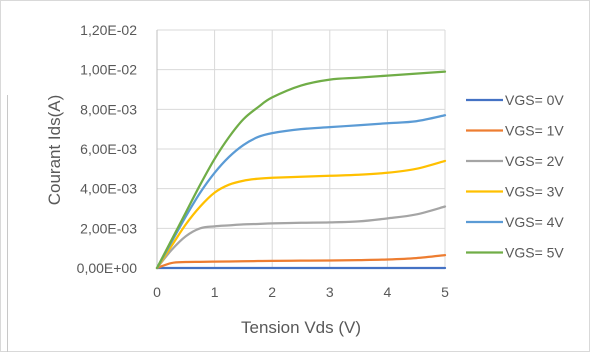  I want to click on x-tick-label: 2, so click(272, 292).